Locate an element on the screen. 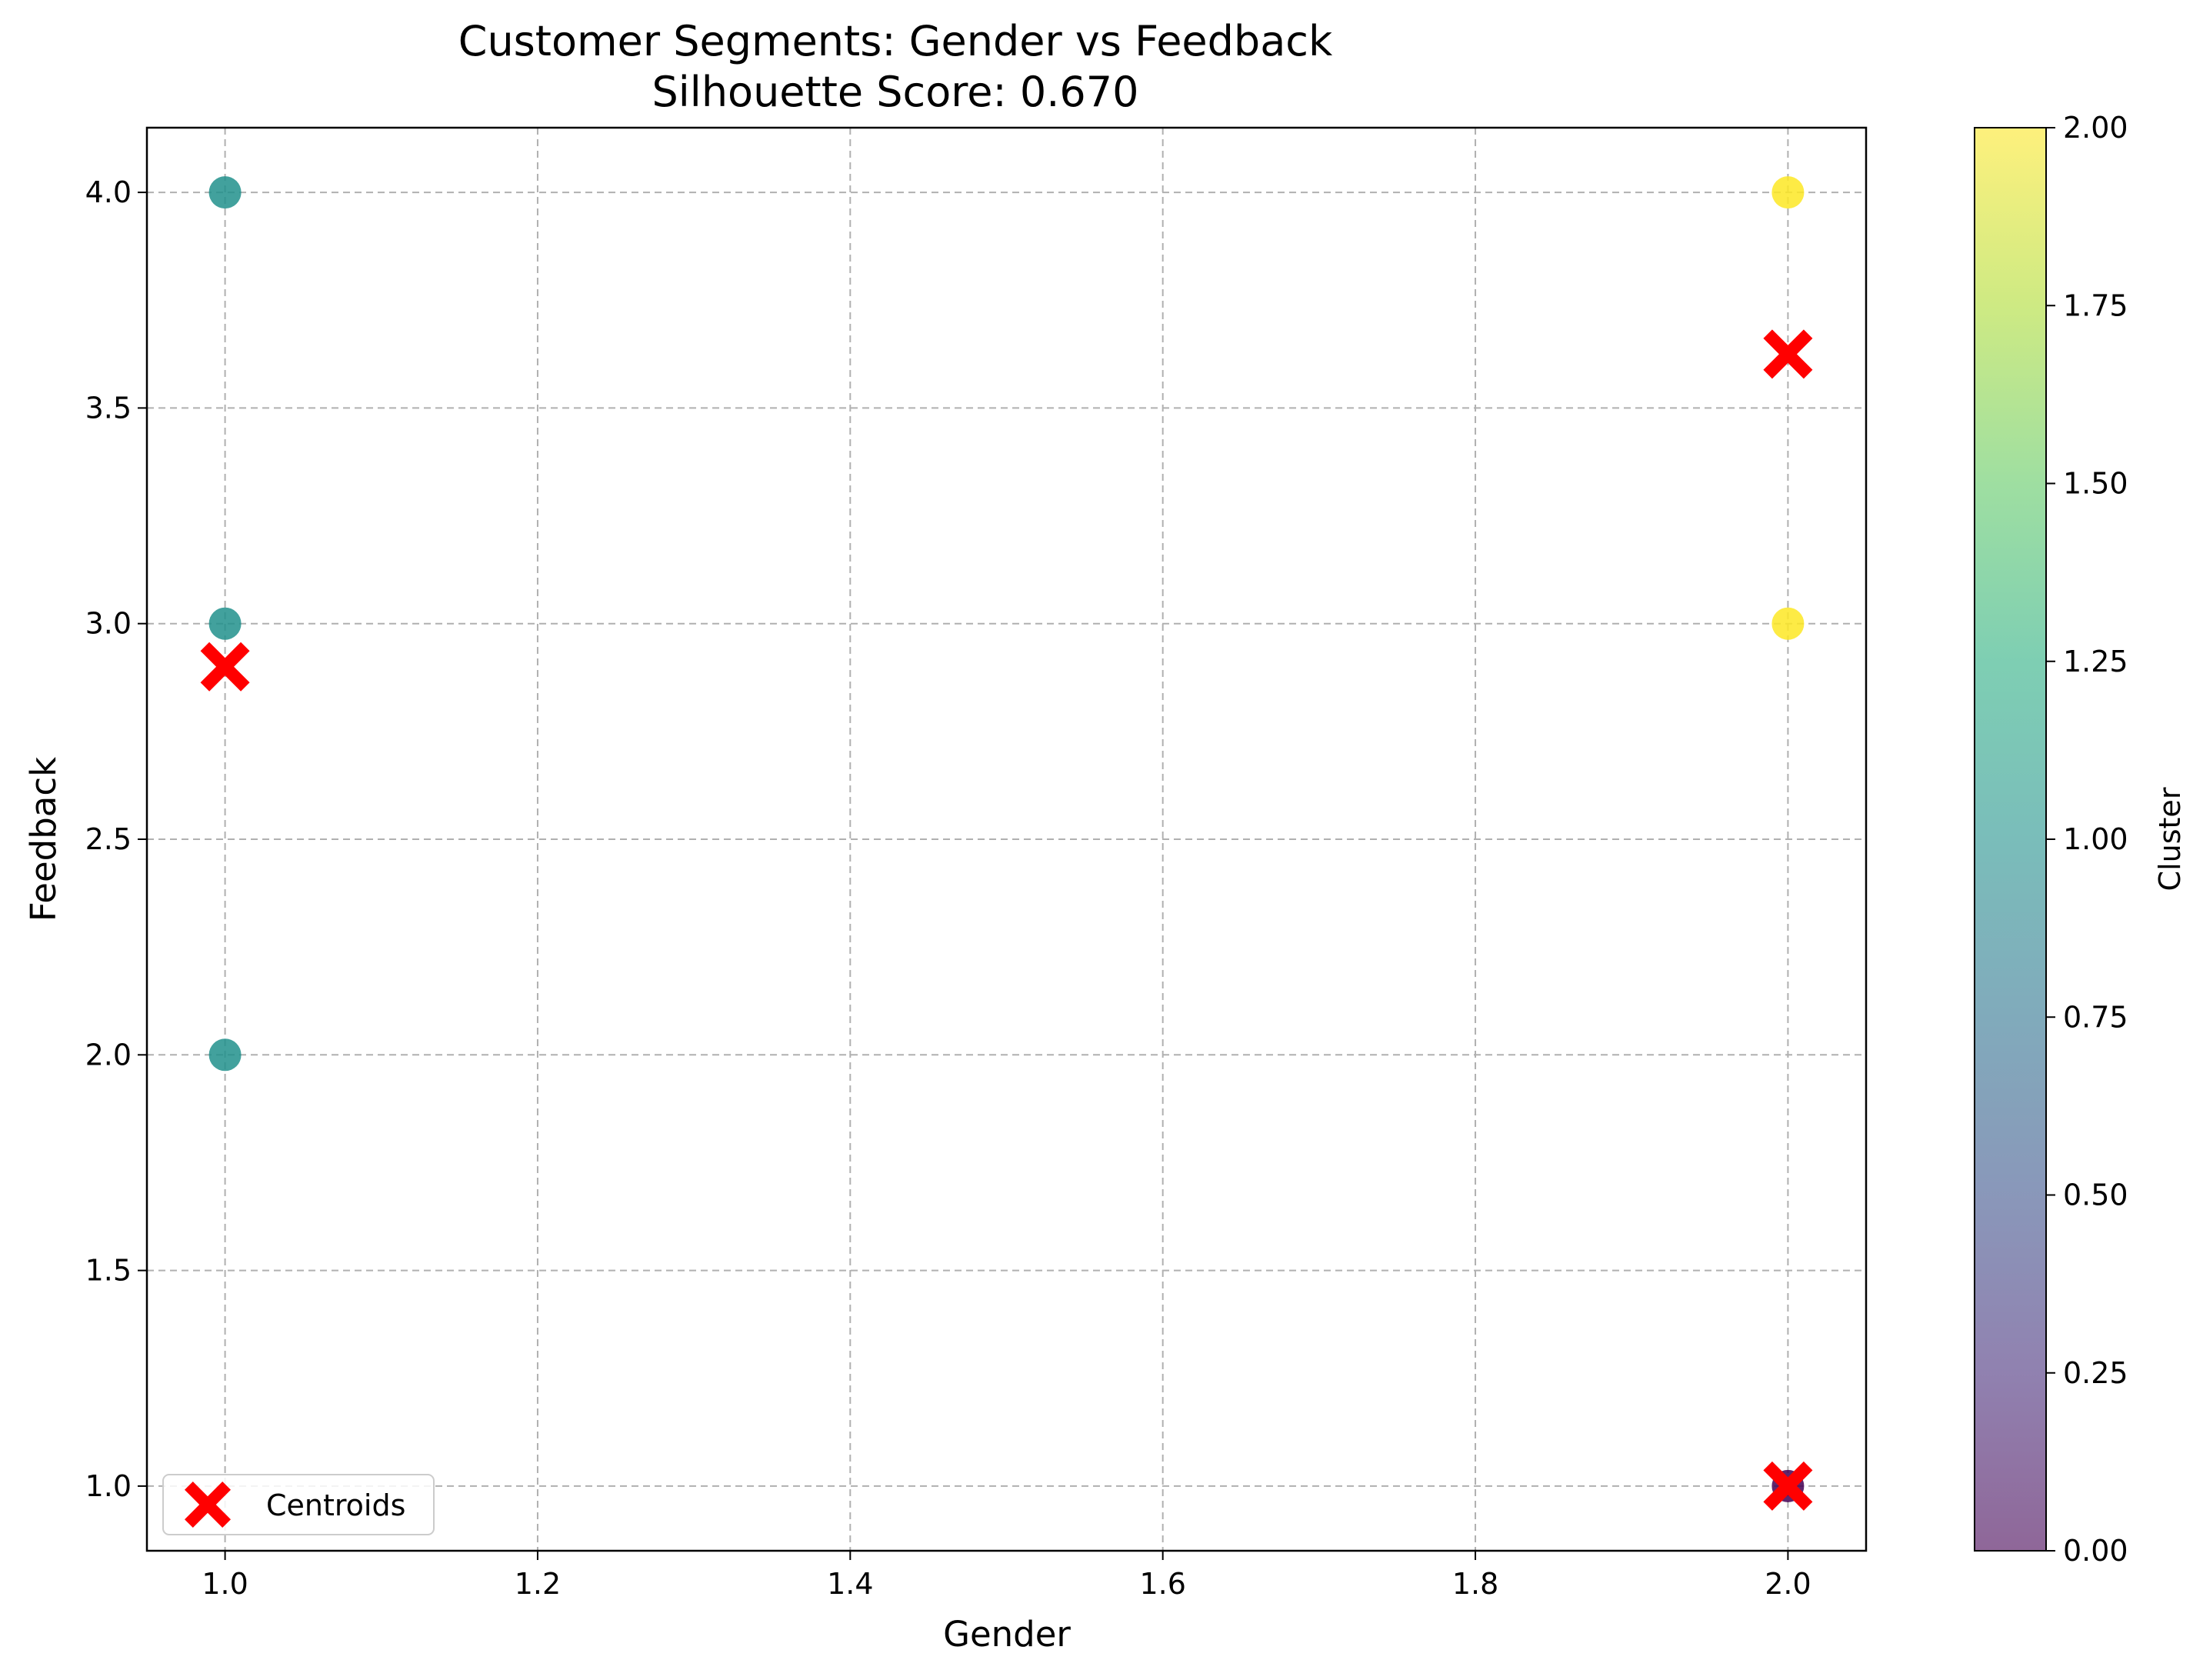  y-axis-label: Feedback is located at coordinates (43, 840).